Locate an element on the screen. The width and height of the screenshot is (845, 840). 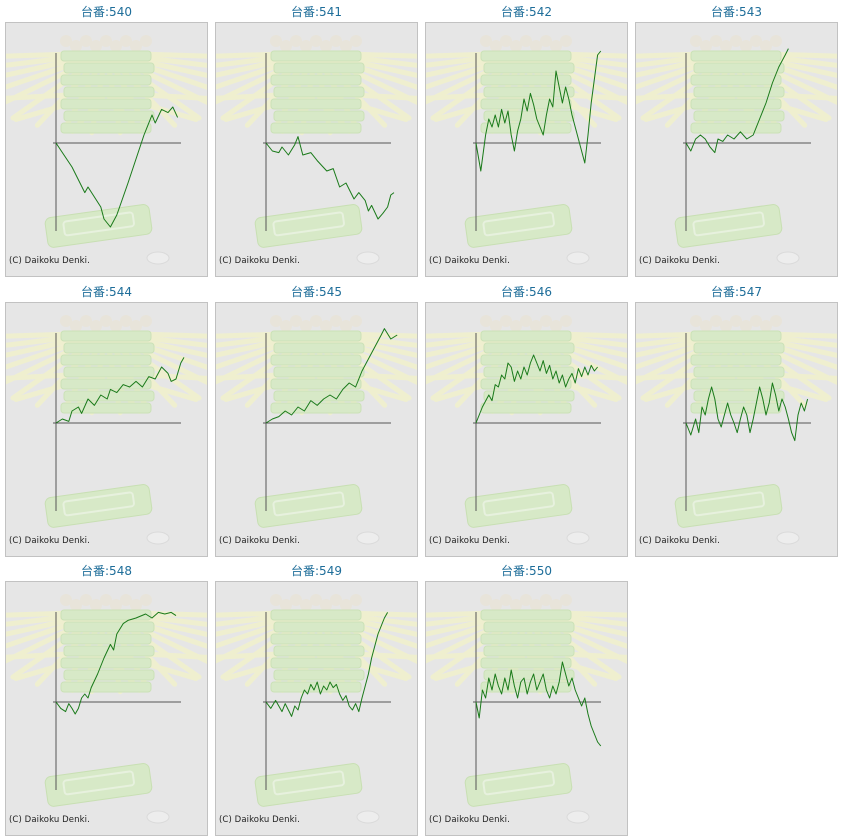
machine-title: 台番:549 is located at coordinates (316, 571).